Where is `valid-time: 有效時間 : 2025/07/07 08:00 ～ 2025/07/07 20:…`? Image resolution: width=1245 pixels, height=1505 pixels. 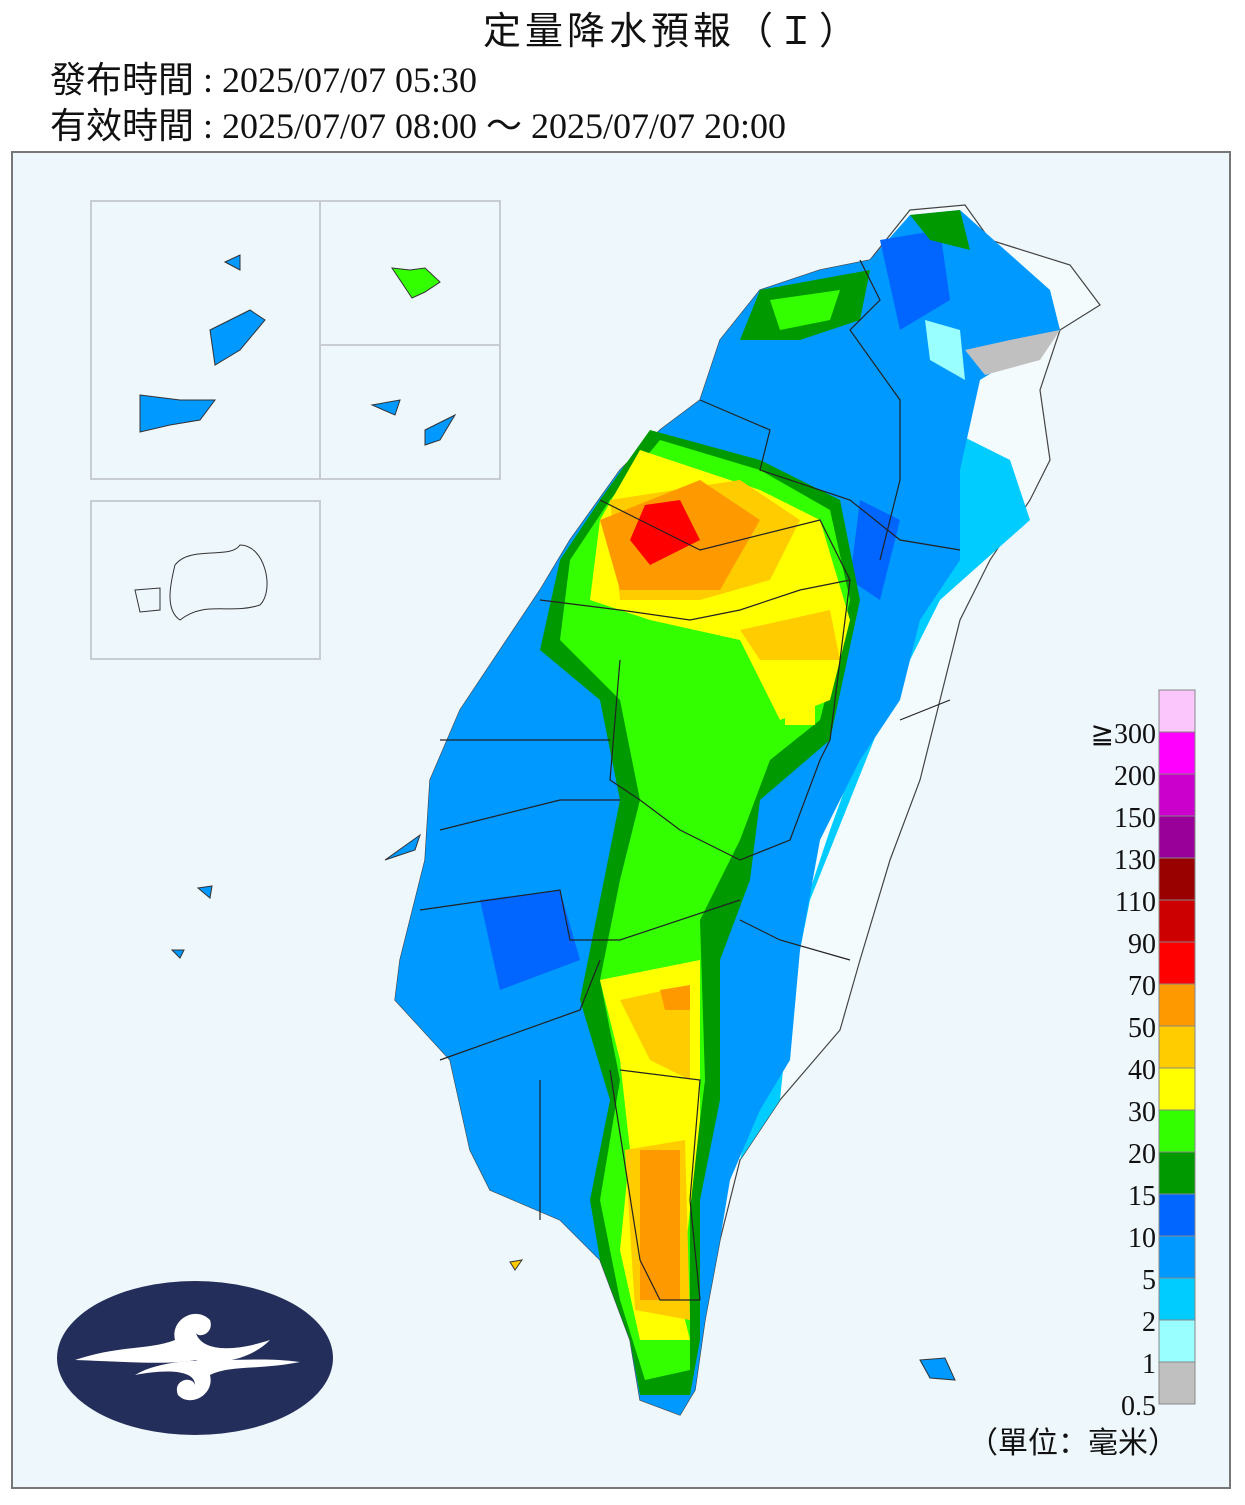
valid-time: 有效時間 : 2025/07/07 08:00 ～ 2025/07/07 20:… is located at coordinates (418, 126).